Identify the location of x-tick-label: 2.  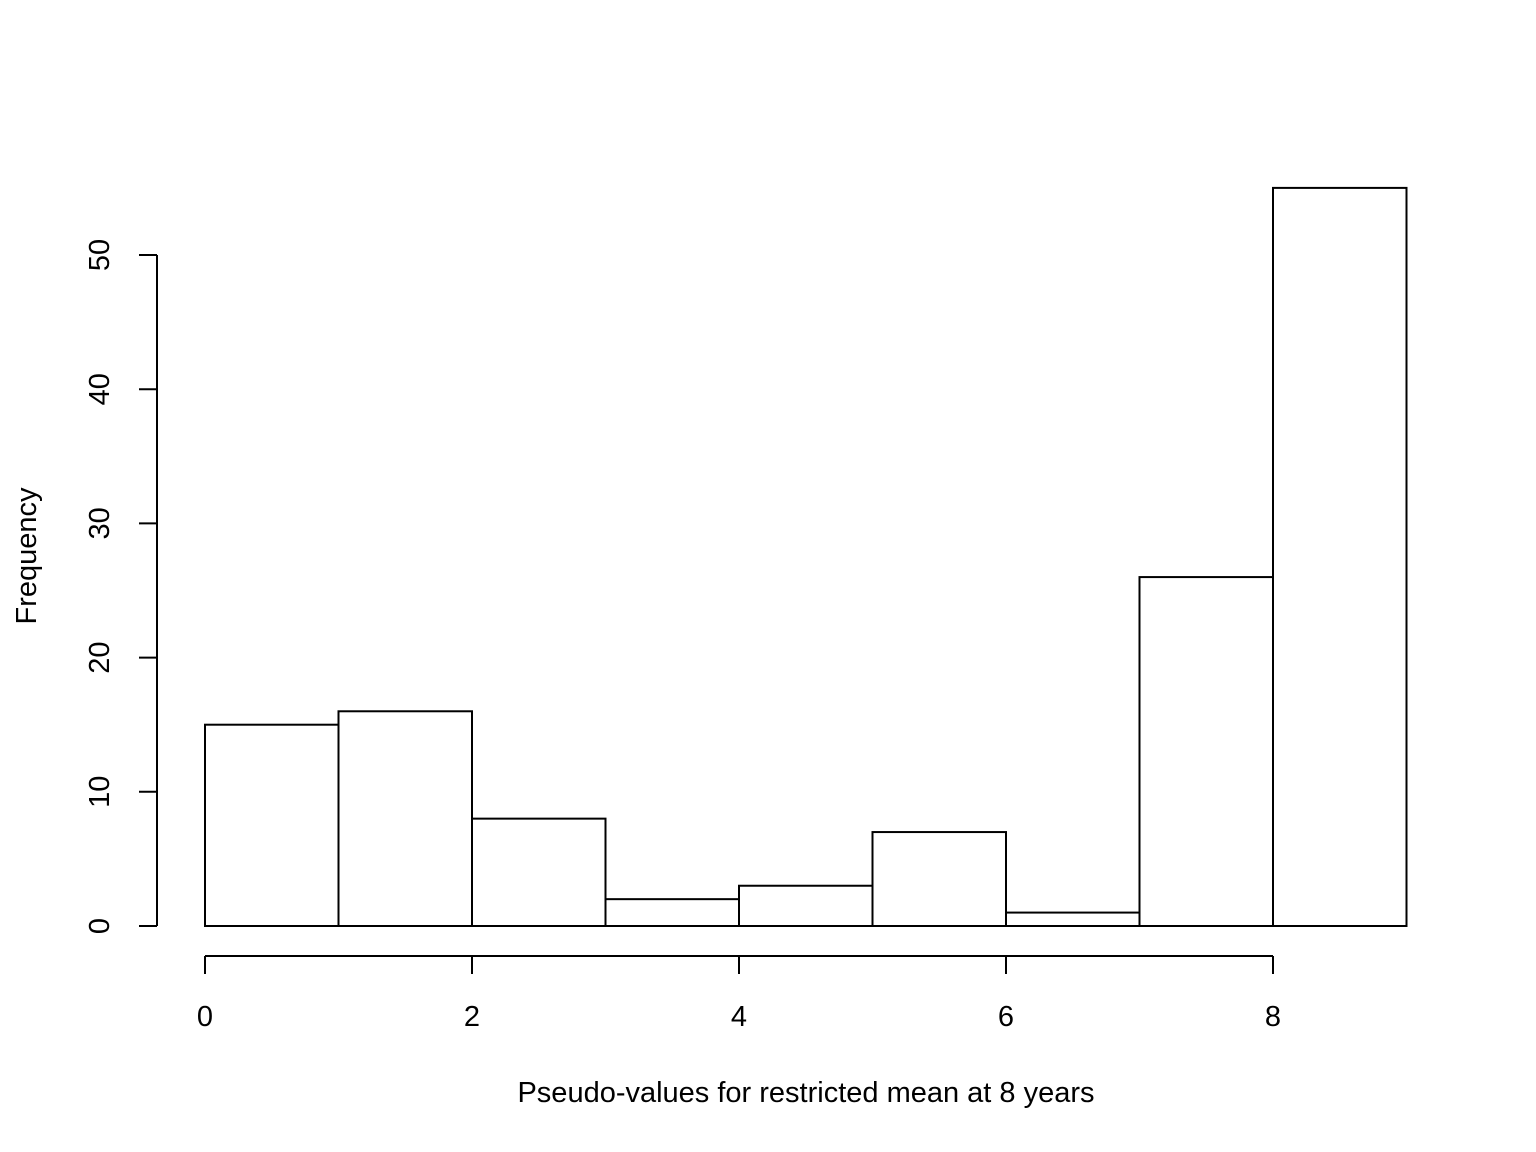
(472, 1017).